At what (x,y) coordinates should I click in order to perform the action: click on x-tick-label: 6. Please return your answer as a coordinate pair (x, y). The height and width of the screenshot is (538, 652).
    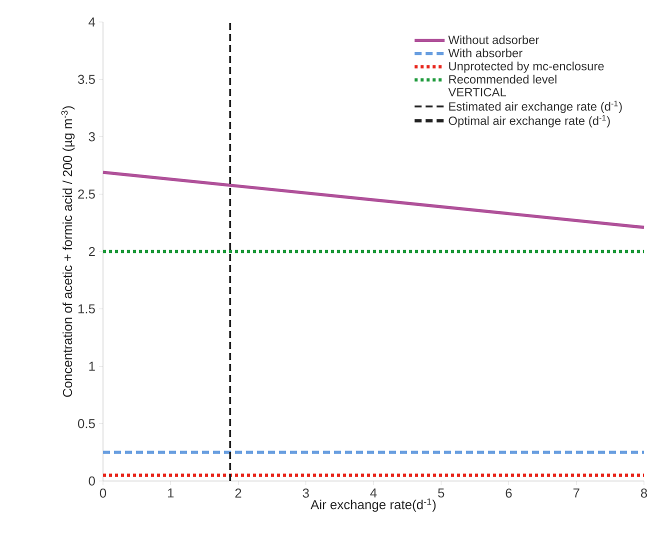
    Looking at the image, I should click on (509, 493).